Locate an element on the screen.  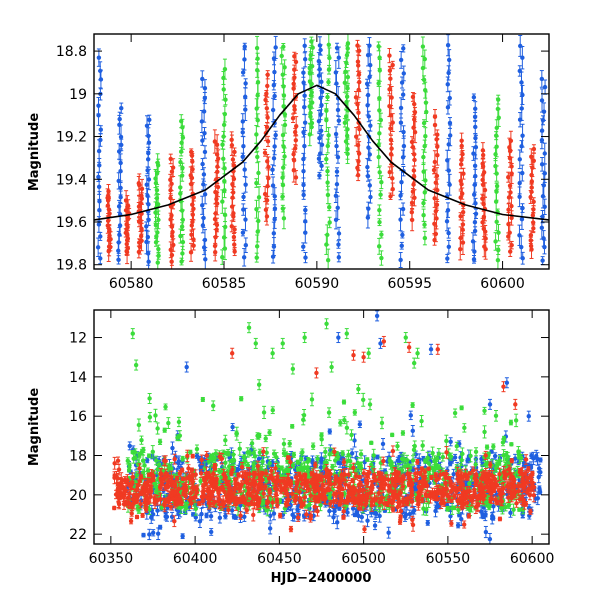
full-y-tick-label: 14 is located at coordinates (78, 378).